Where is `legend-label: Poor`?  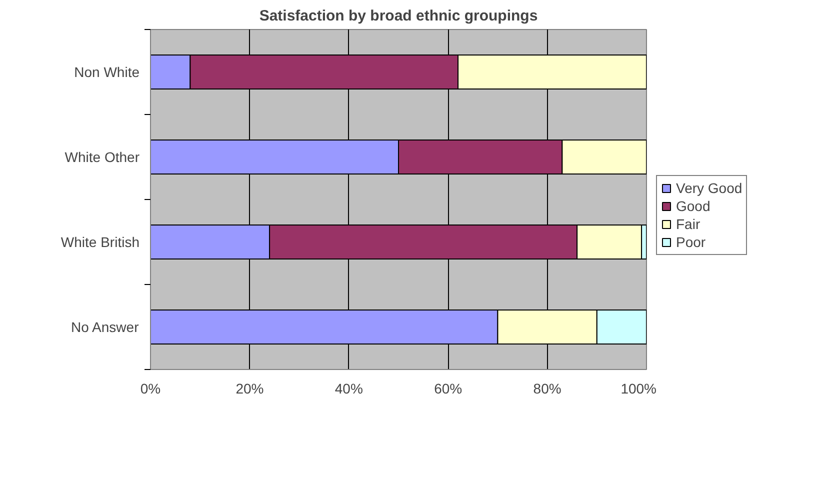
legend-label: Poor is located at coordinates (691, 242).